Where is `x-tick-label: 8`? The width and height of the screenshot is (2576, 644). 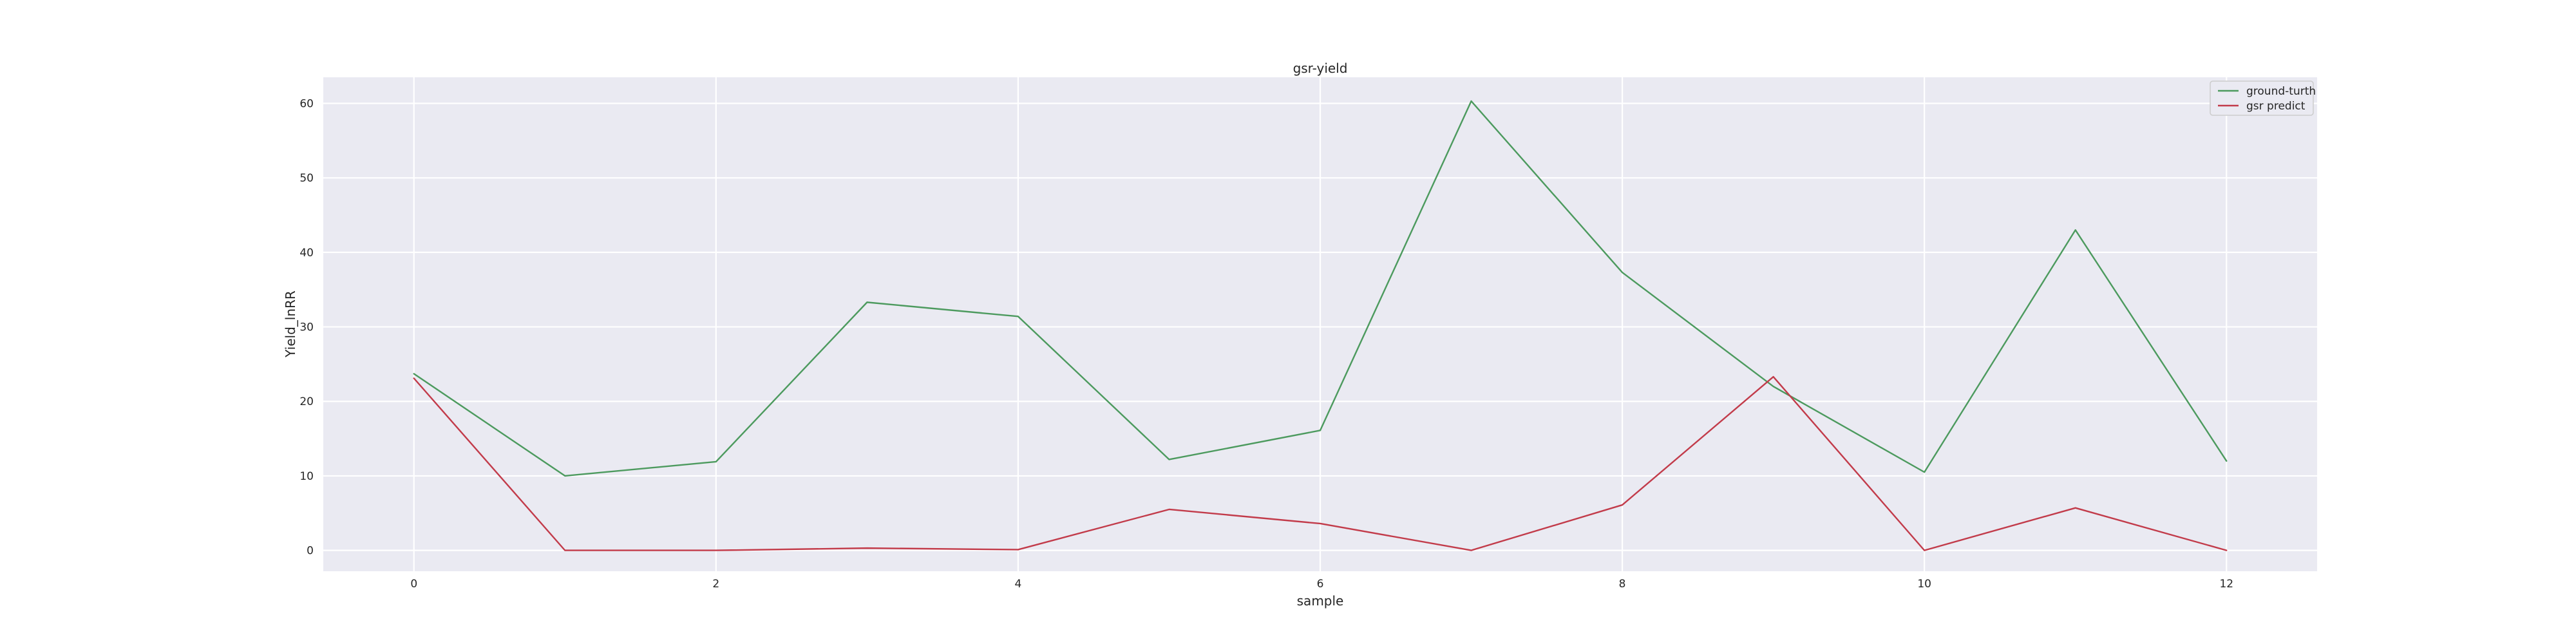
x-tick-label: 8 is located at coordinates (1622, 585).